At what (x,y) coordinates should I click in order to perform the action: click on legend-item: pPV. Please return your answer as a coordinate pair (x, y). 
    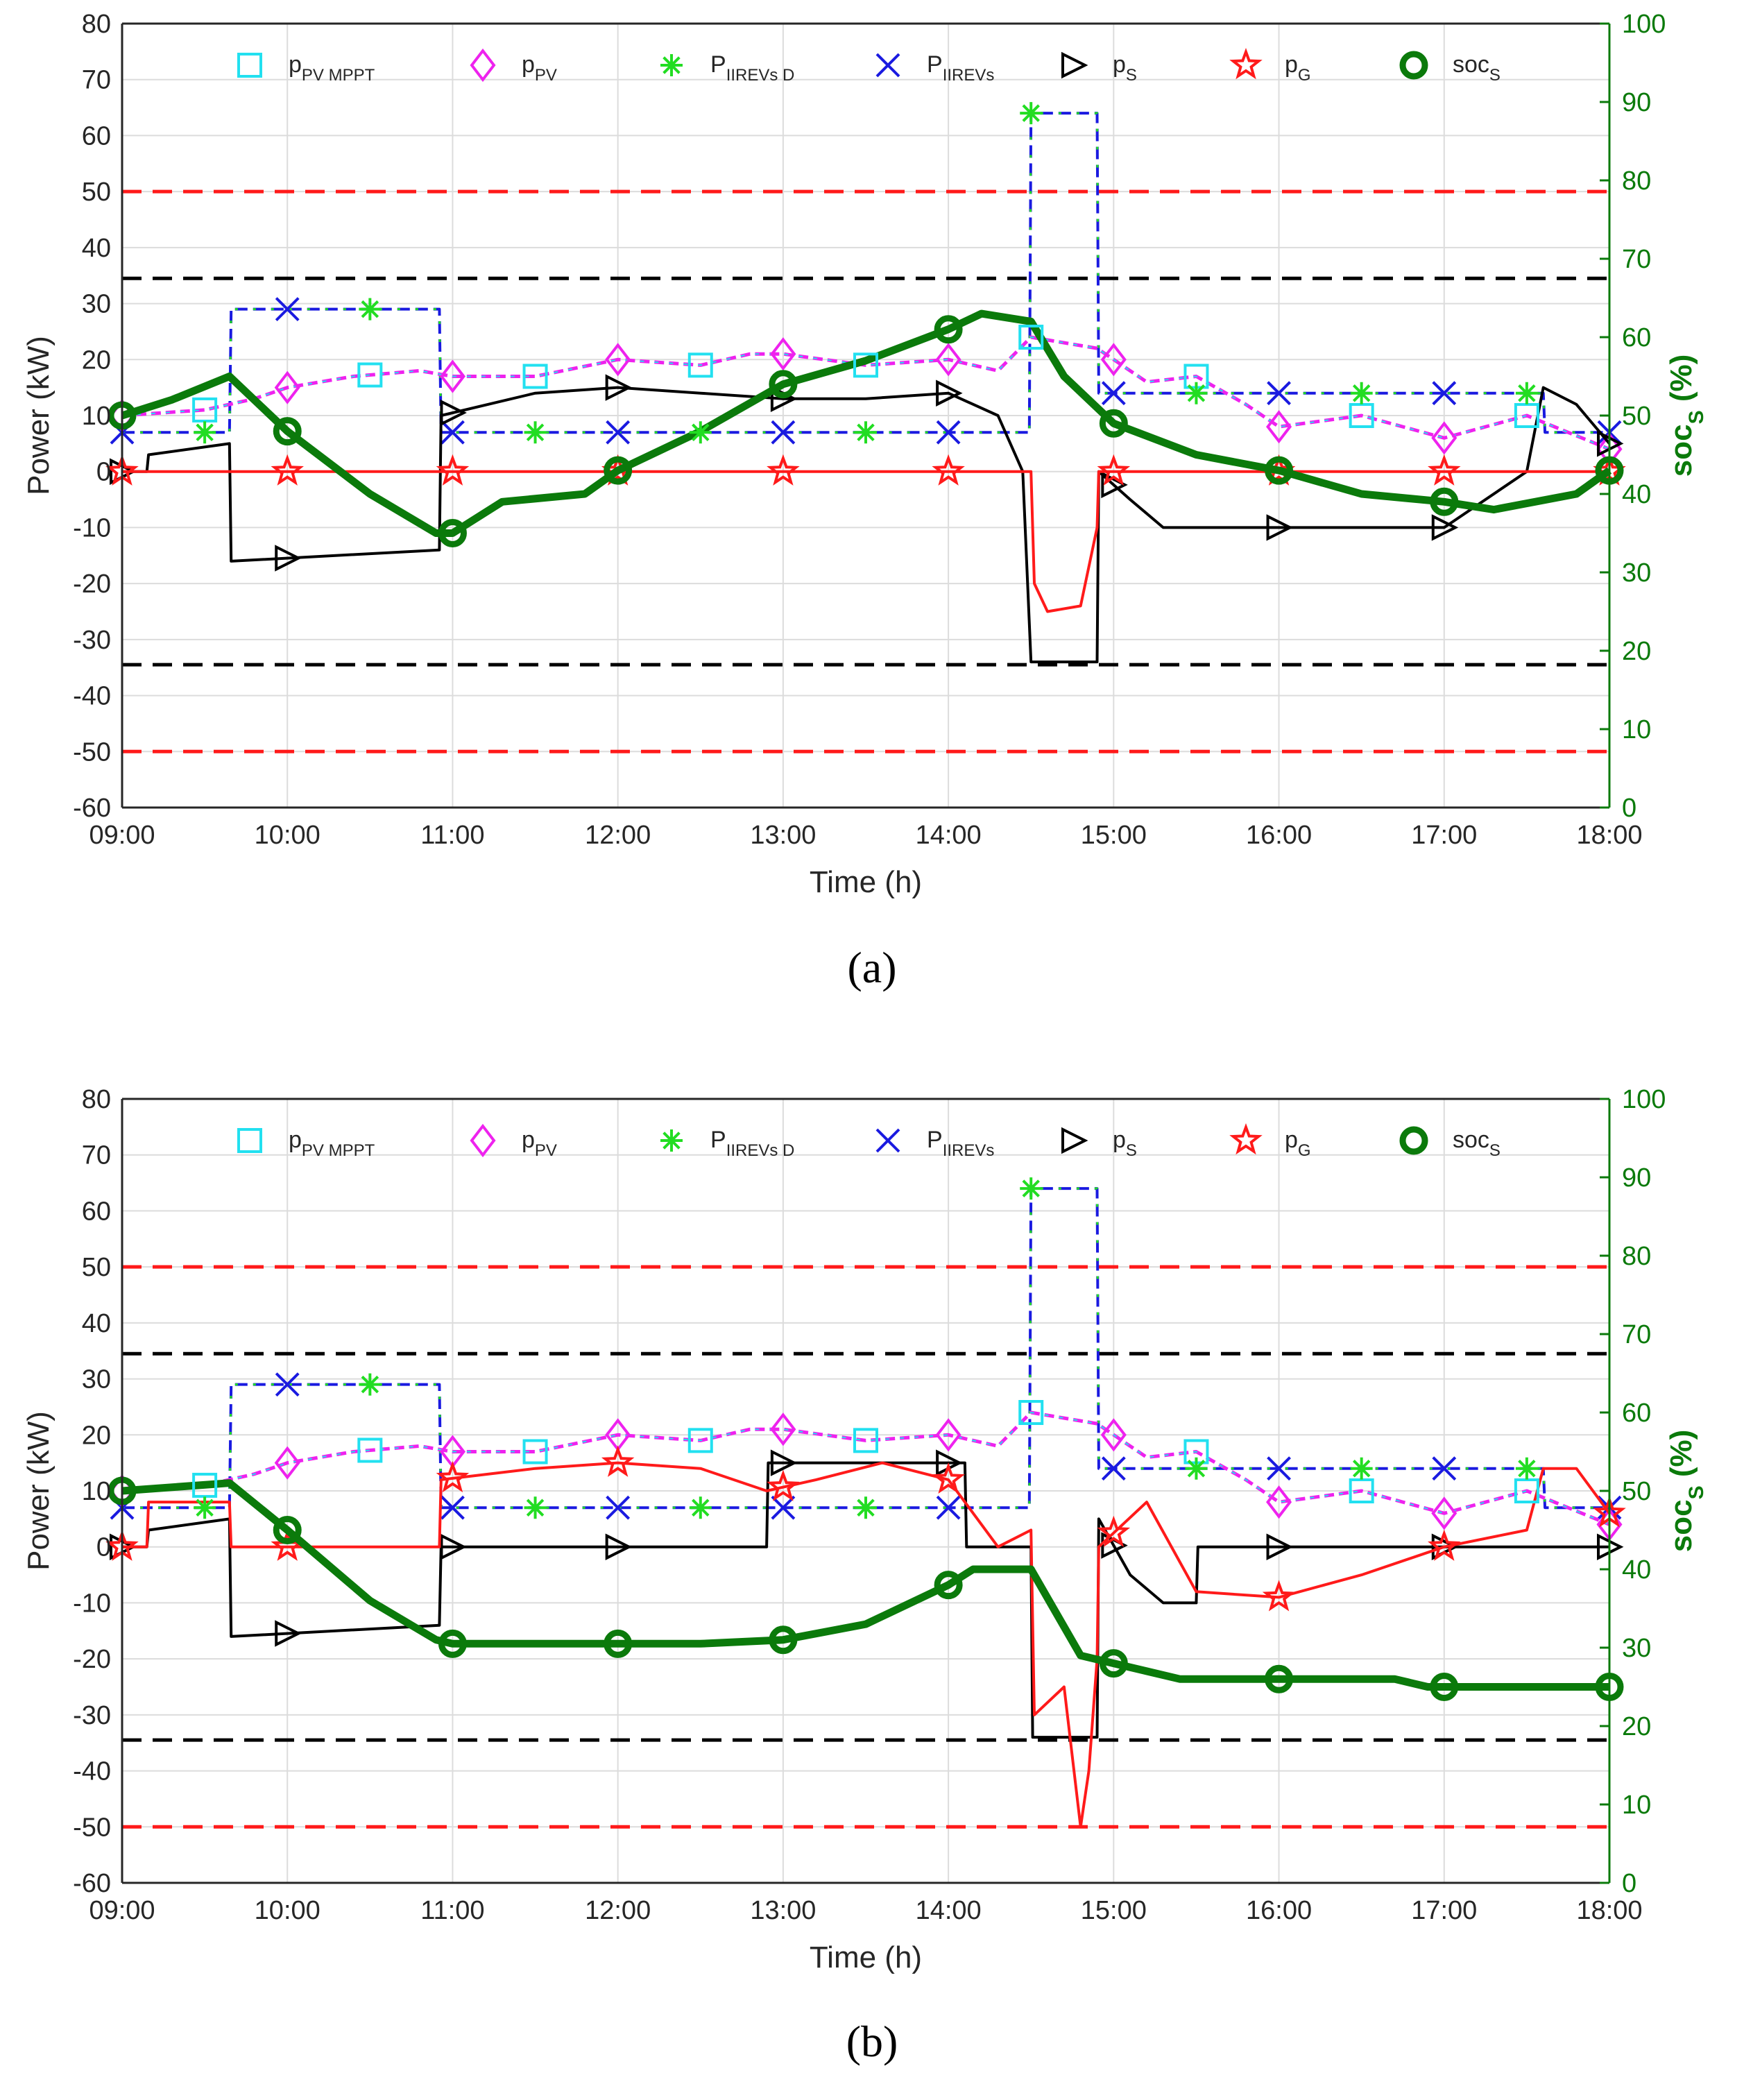
    Looking at the image, I should click on (513, 66).